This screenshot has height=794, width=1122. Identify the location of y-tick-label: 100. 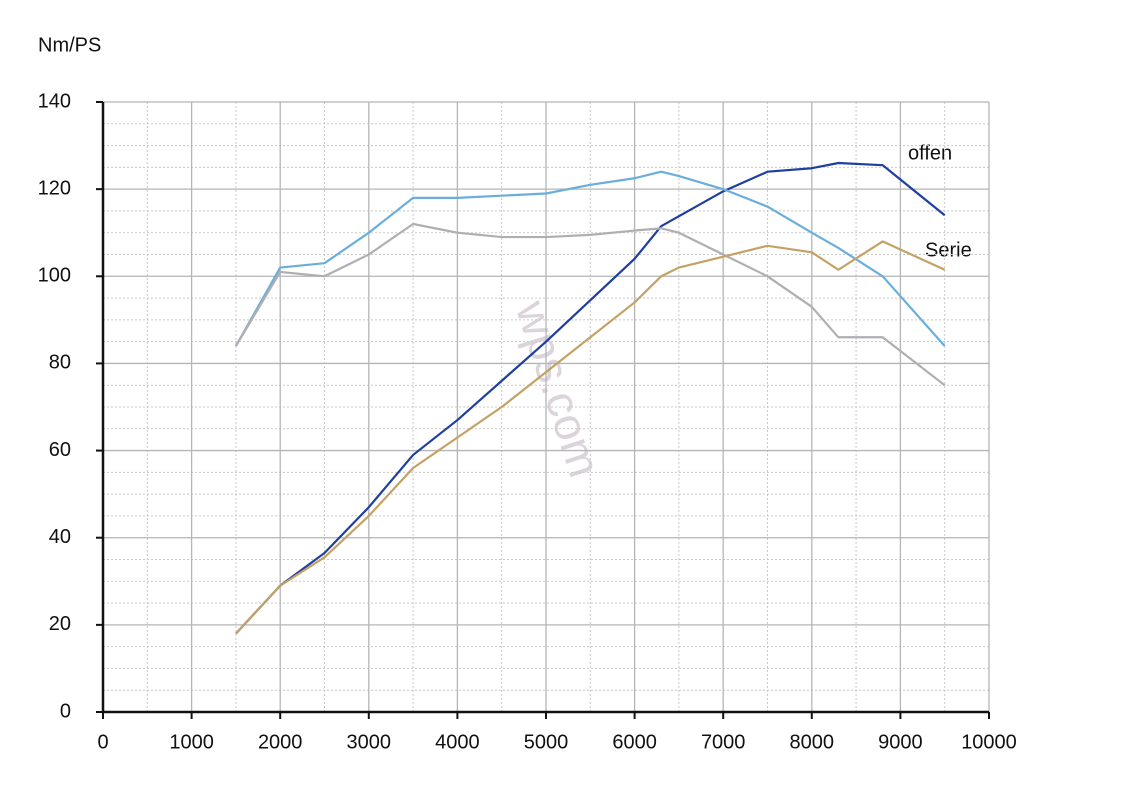
(54, 276).